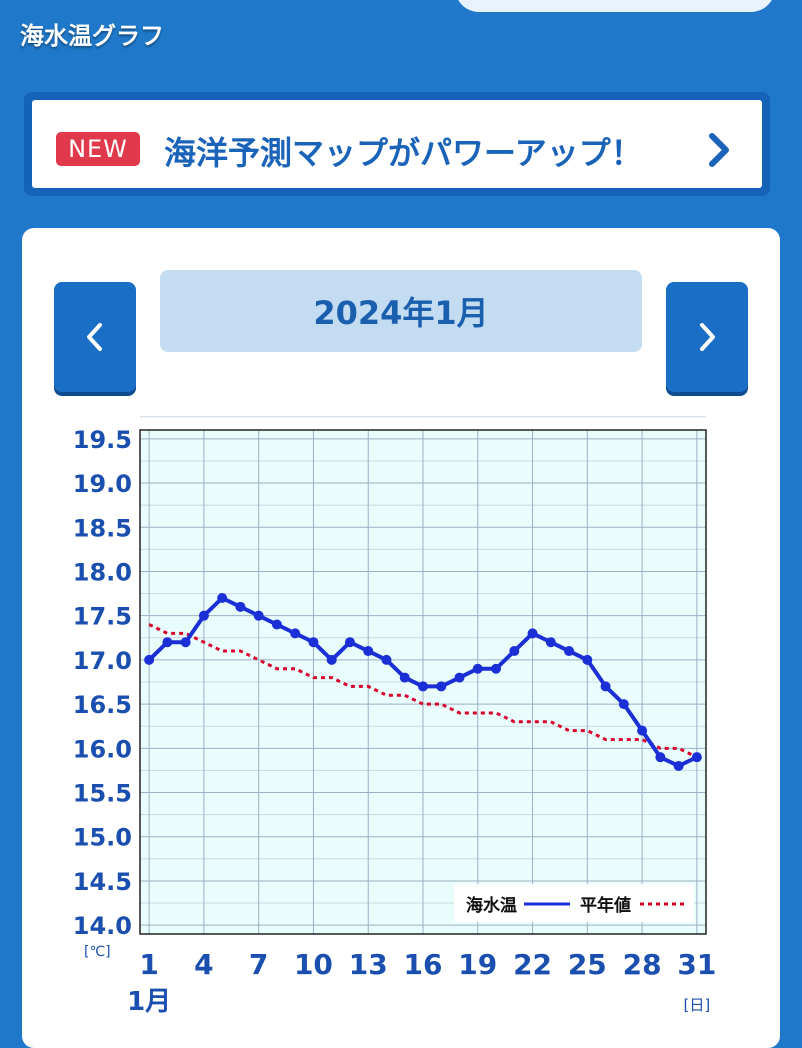 The height and width of the screenshot is (1048, 802). I want to click on x-tick-label: 22, so click(532, 964).